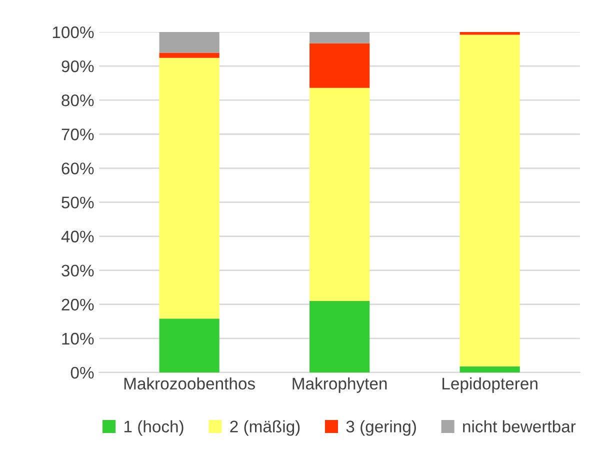  What do you see at coordinates (490, 385) in the screenshot?
I see `x-tick-label: Lepidopteren` at bounding box center [490, 385].